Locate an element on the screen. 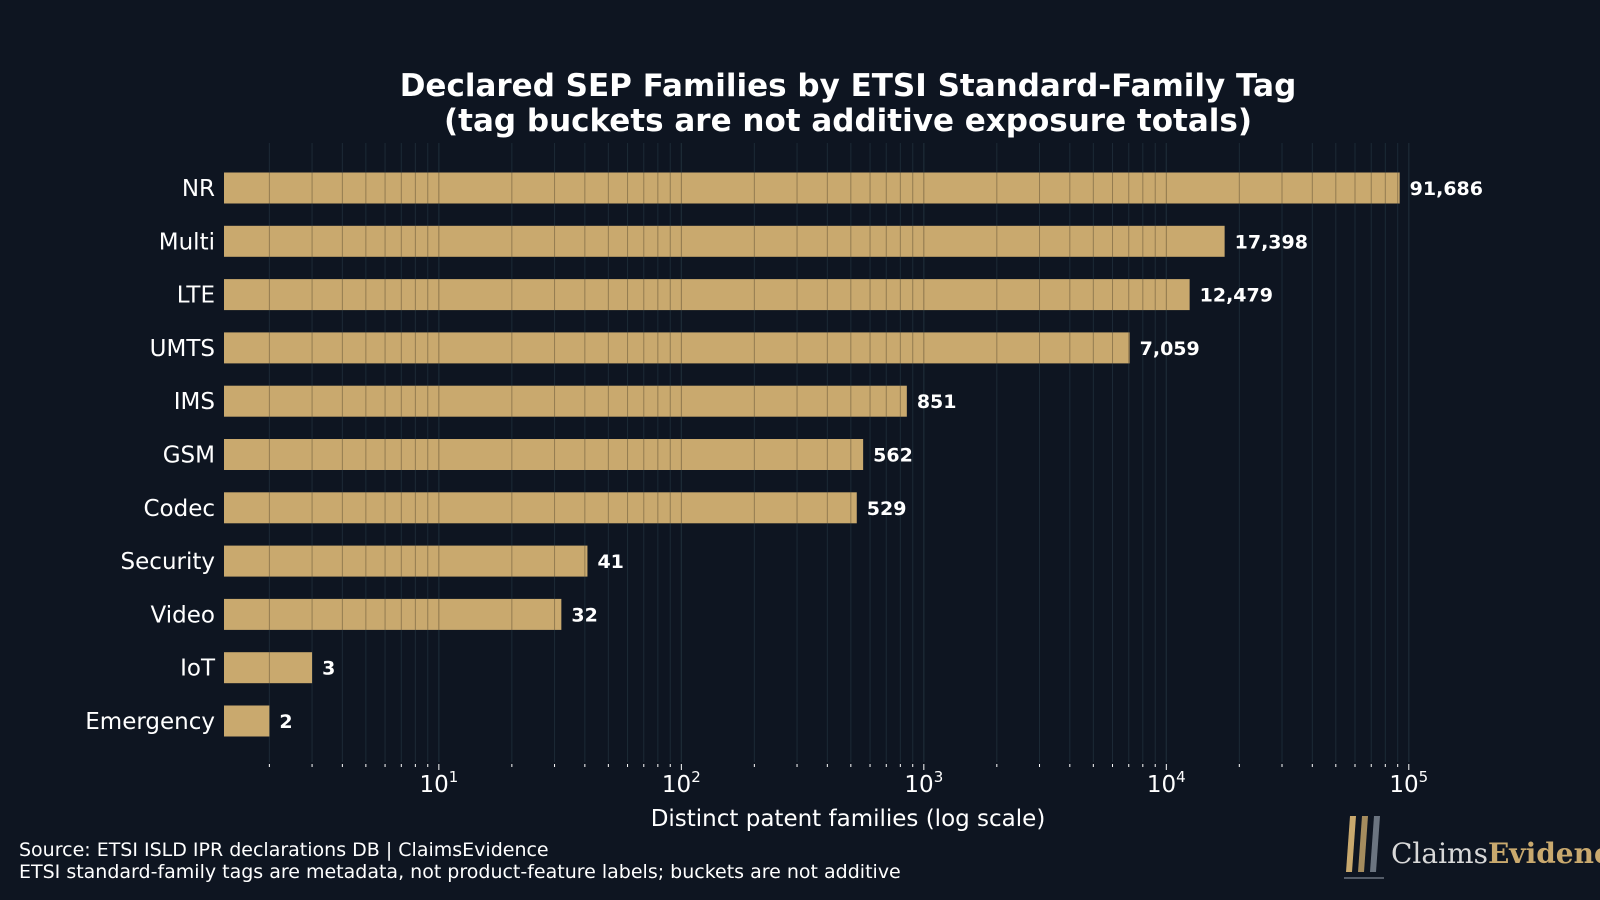 The height and width of the screenshot is (900, 1600). claims-evidence-logo: ClaimsEvidence is located at coordinates (1472, 847).